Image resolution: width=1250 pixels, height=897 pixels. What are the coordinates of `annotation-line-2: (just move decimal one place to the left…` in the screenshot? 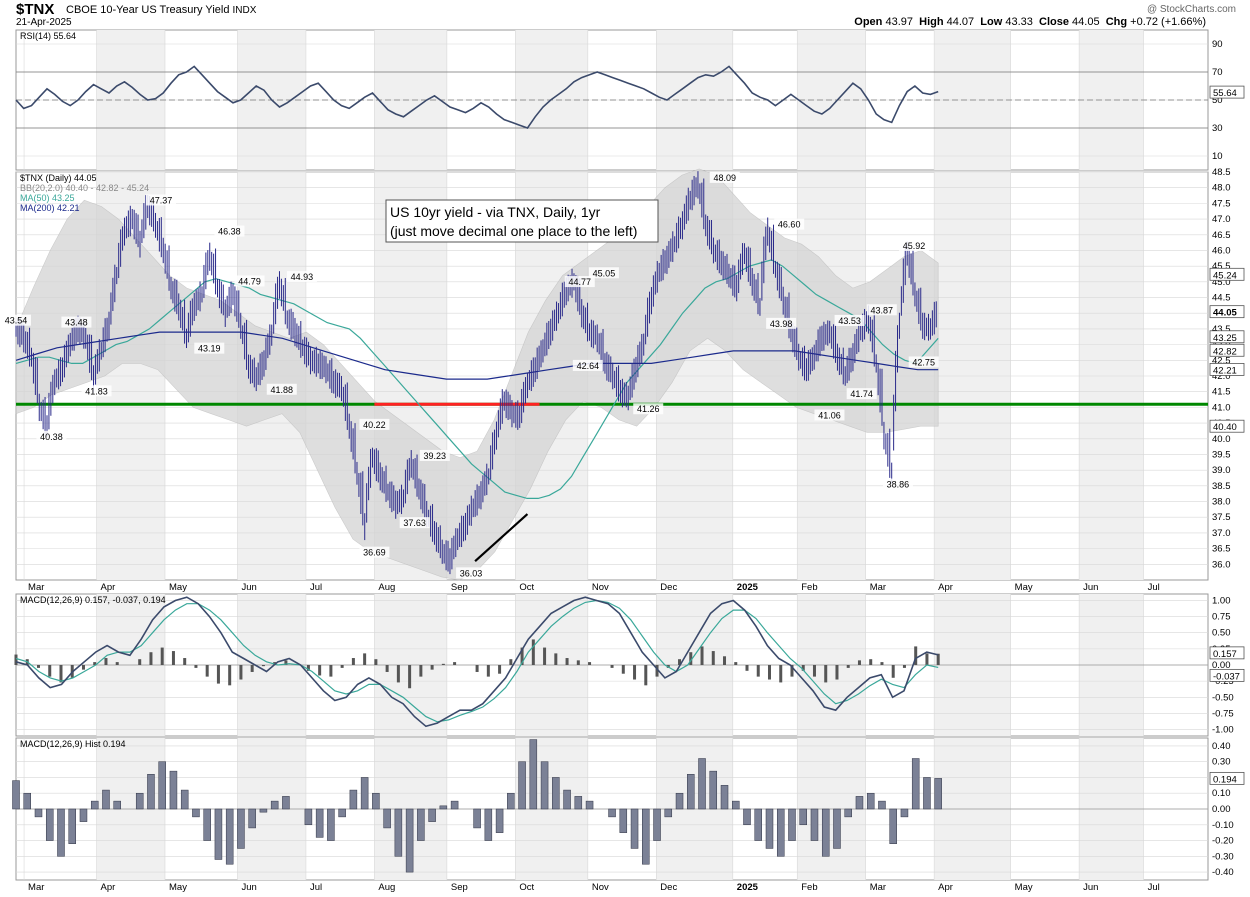 It's located at (513, 231).